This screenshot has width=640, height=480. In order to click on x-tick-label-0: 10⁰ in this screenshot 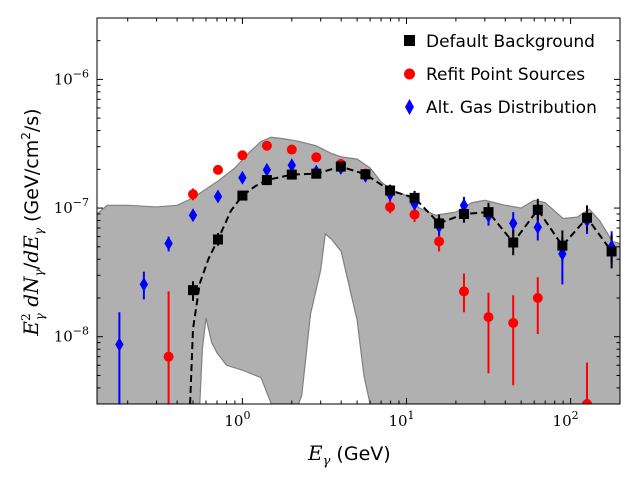, I will do `click(237, 419)`.